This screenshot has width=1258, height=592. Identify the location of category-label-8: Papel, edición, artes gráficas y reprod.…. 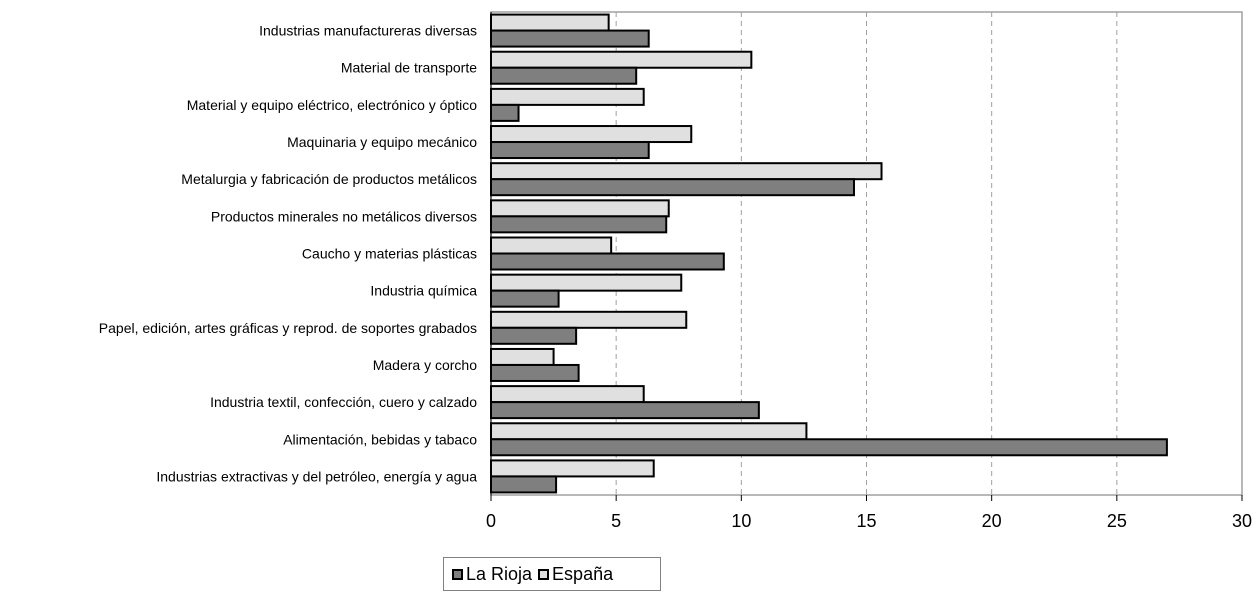
(288, 328).